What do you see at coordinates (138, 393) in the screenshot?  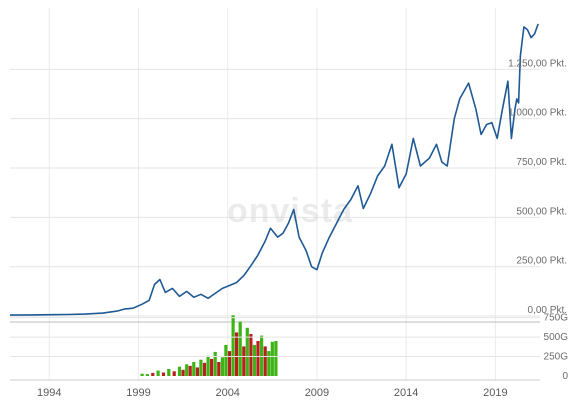 I see `x-tick-label: 1999` at bounding box center [138, 393].